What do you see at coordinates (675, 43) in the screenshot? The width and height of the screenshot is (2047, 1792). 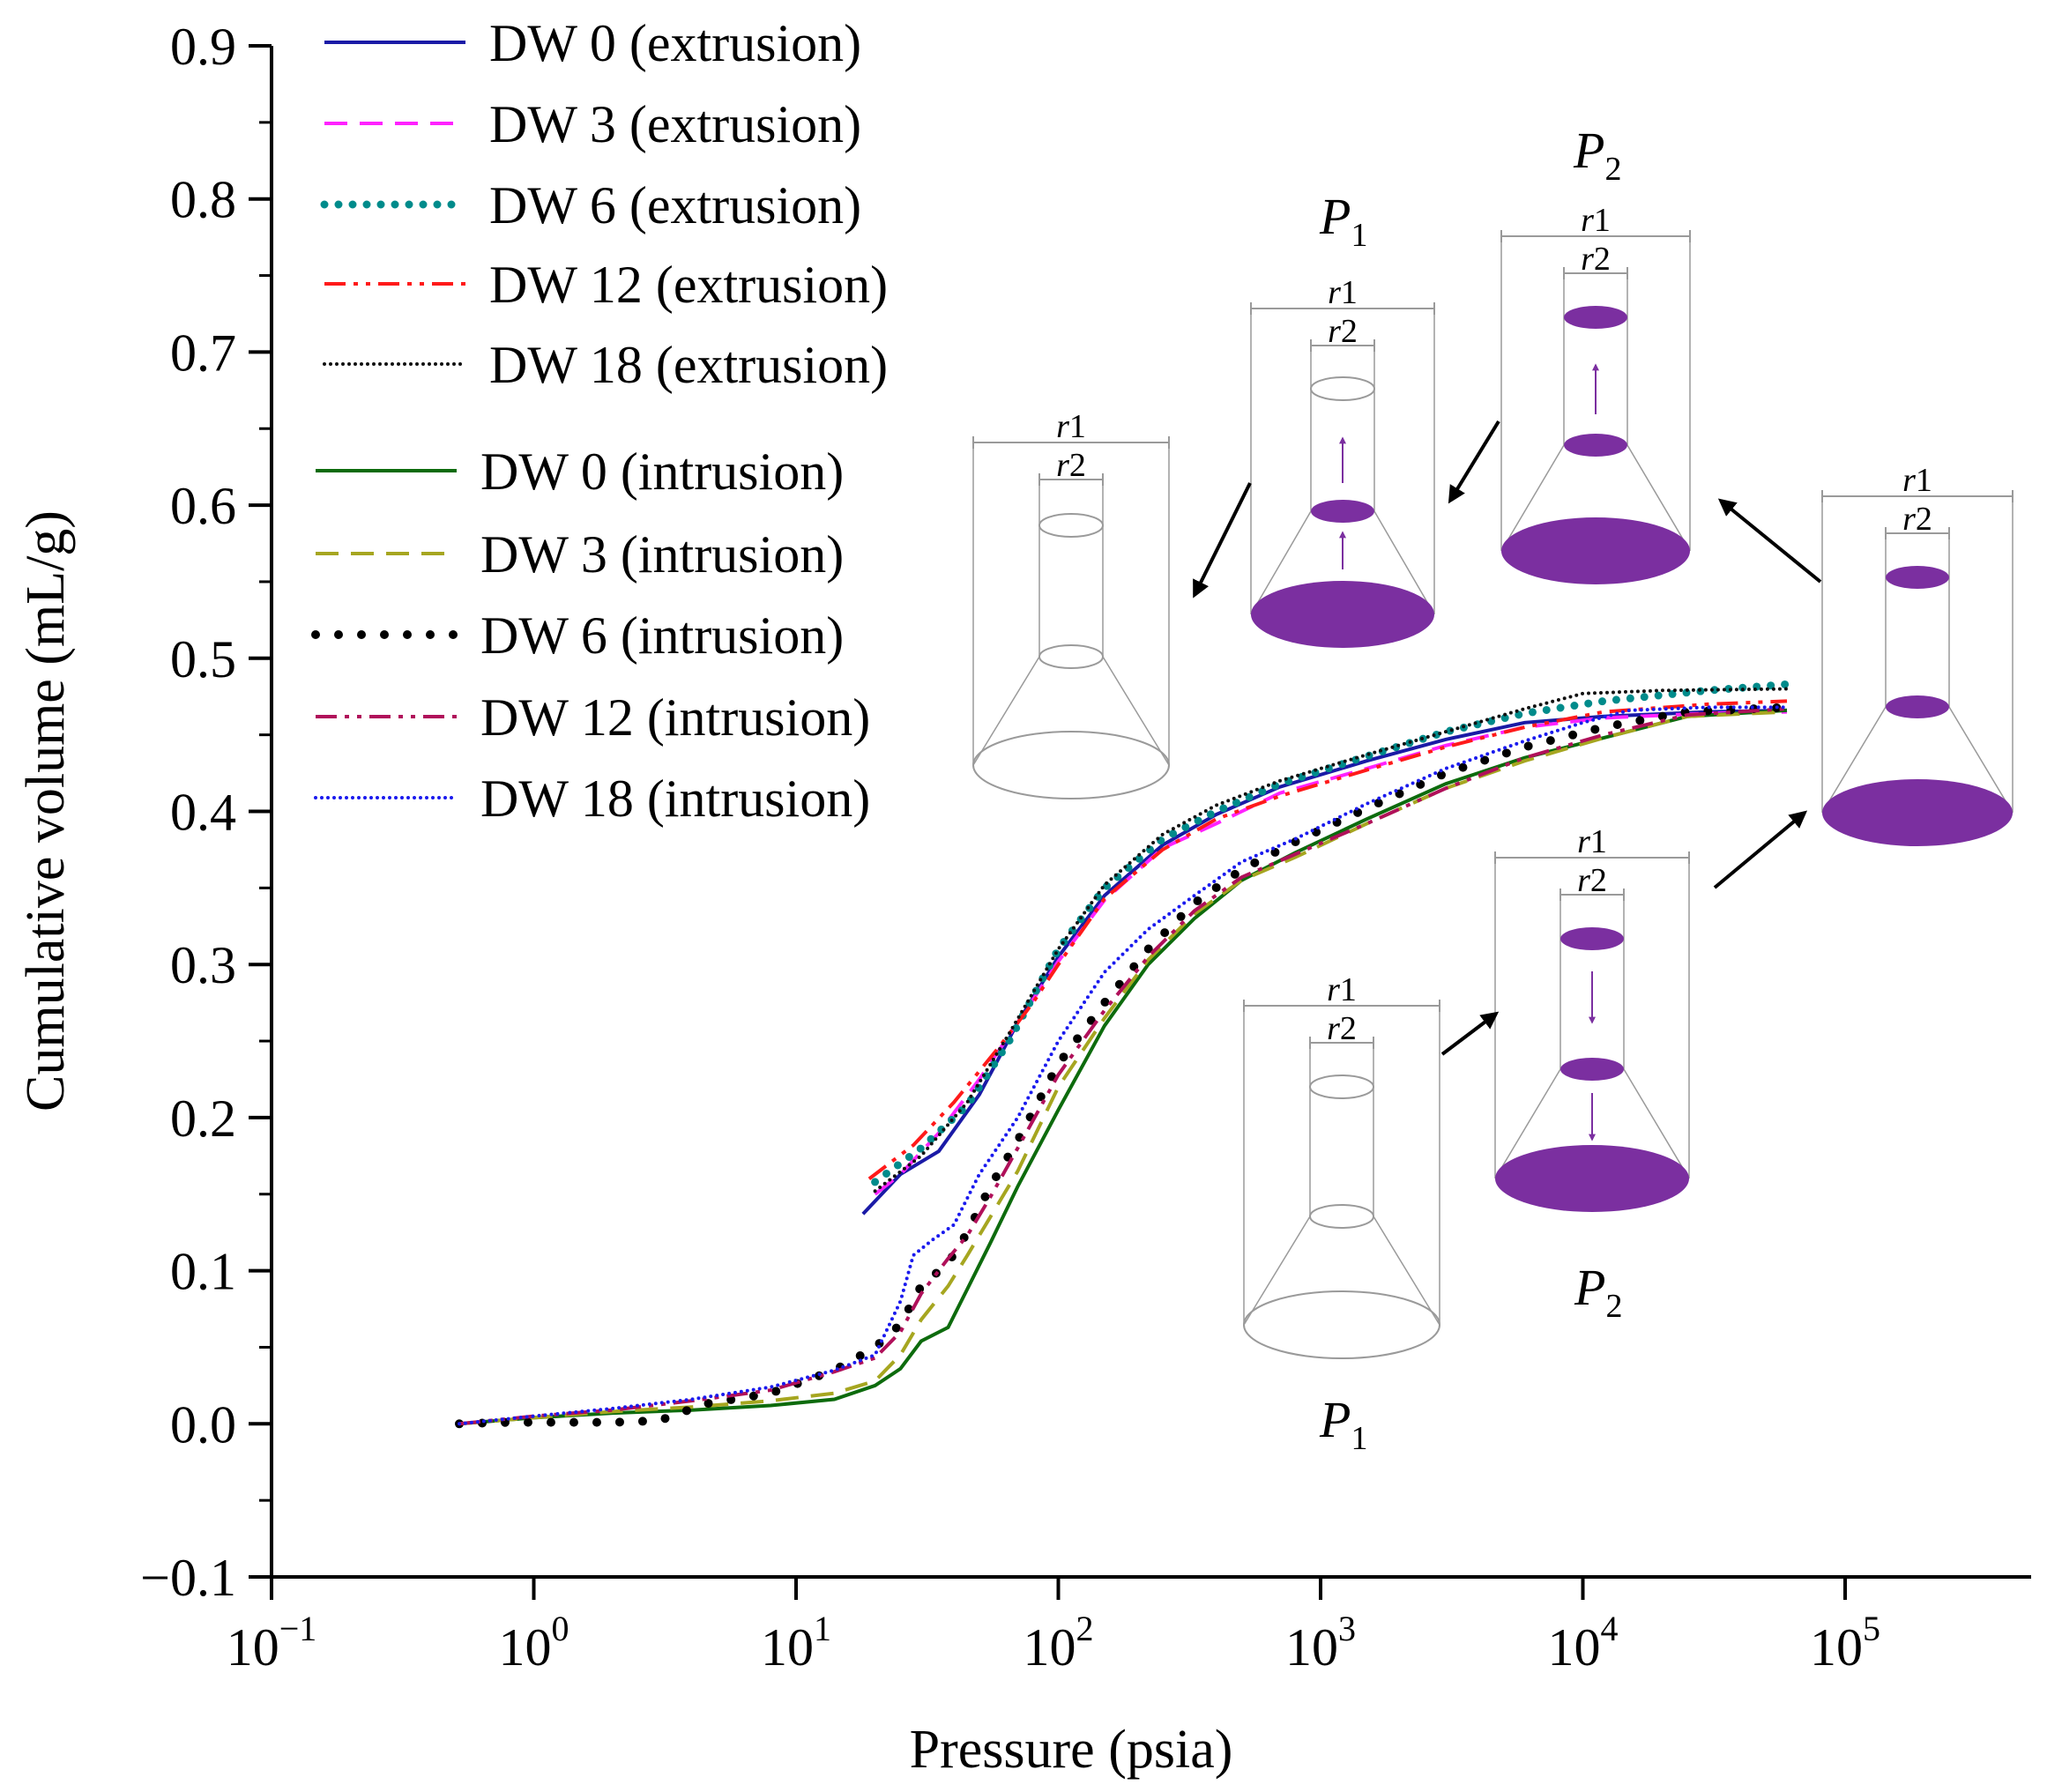 I see `legend-label-1: DW 0 (extrusion)` at bounding box center [675, 43].